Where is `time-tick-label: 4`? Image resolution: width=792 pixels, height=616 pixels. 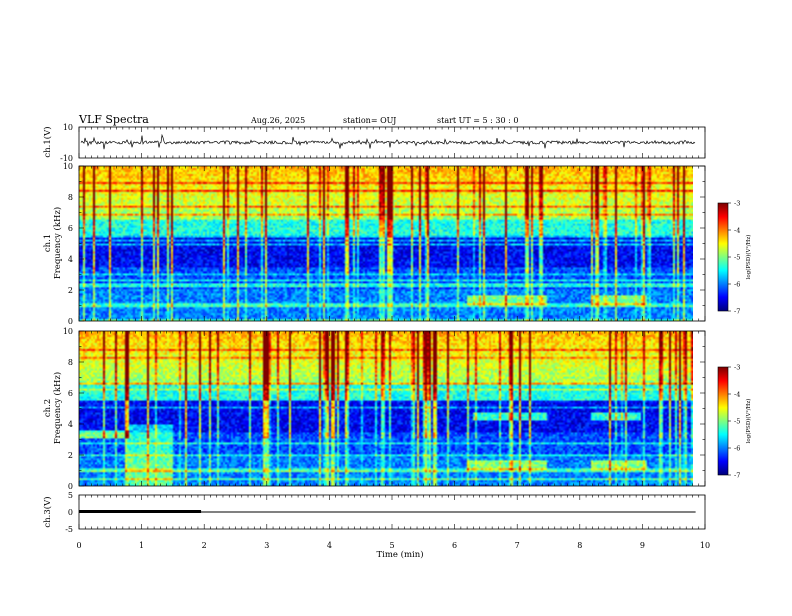
time-tick-label: 4 is located at coordinates (329, 545).